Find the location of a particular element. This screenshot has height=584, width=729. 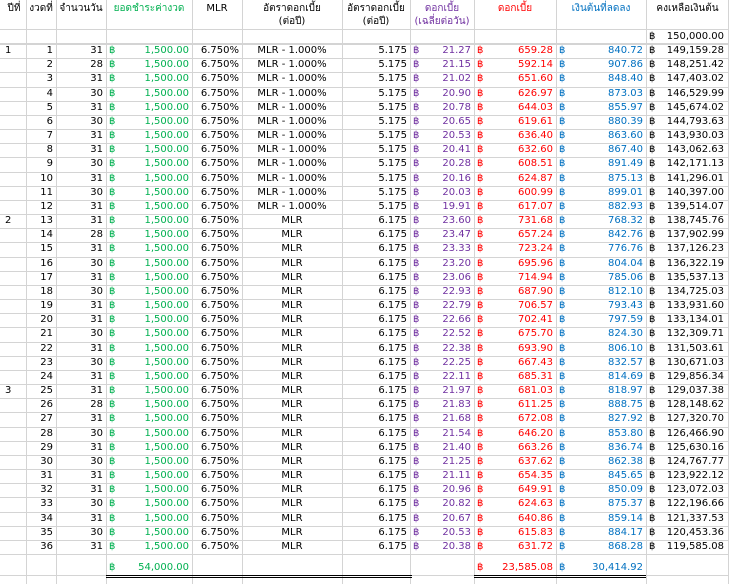

cell-n: 4 is located at coordinates (41, 94).